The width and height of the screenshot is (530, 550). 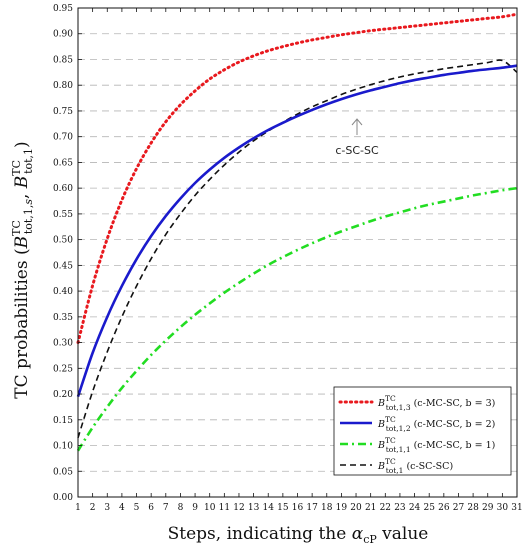 What do you see at coordinates (63, 421) in the screenshot?
I see `y-tick-label: 0.15` at bounding box center [63, 421].